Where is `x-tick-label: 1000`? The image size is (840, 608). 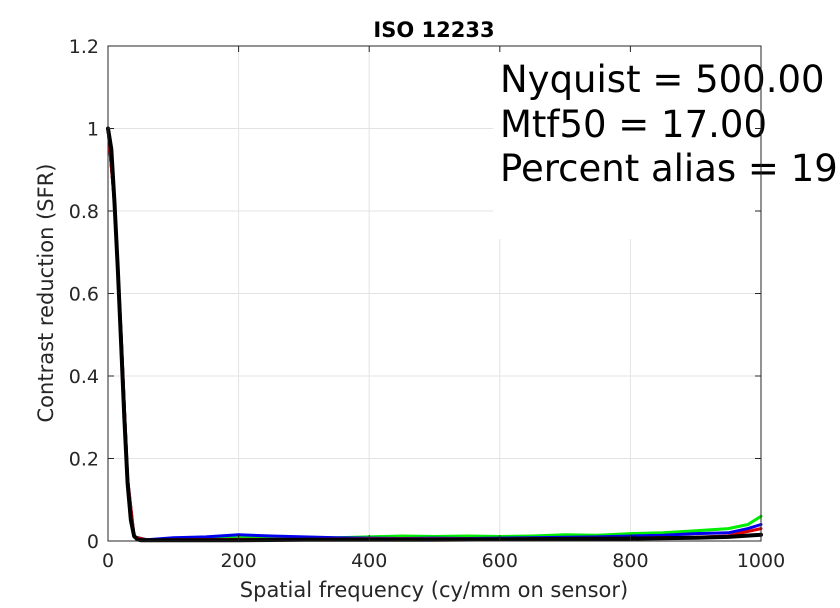 x-tick-label: 1000 is located at coordinates (761, 561).